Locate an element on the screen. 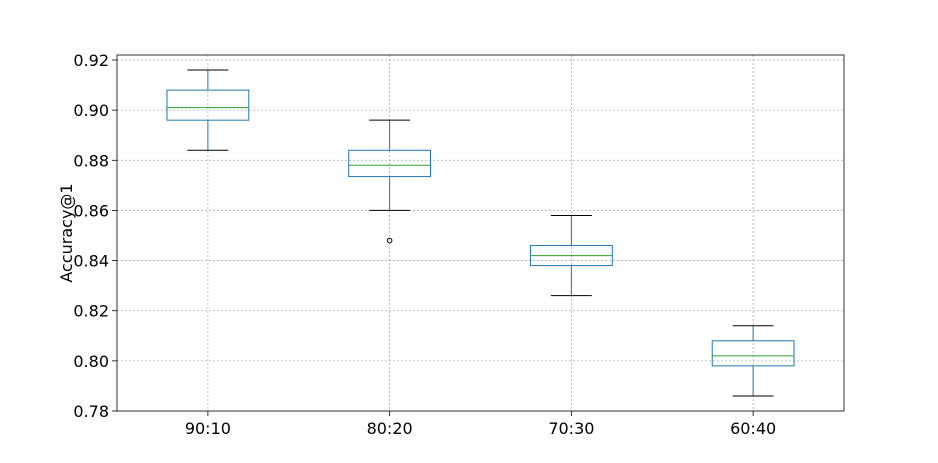 This screenshot has width=938, height=463. x-tick-label: 70:30 is located at coordinates (571, 428).